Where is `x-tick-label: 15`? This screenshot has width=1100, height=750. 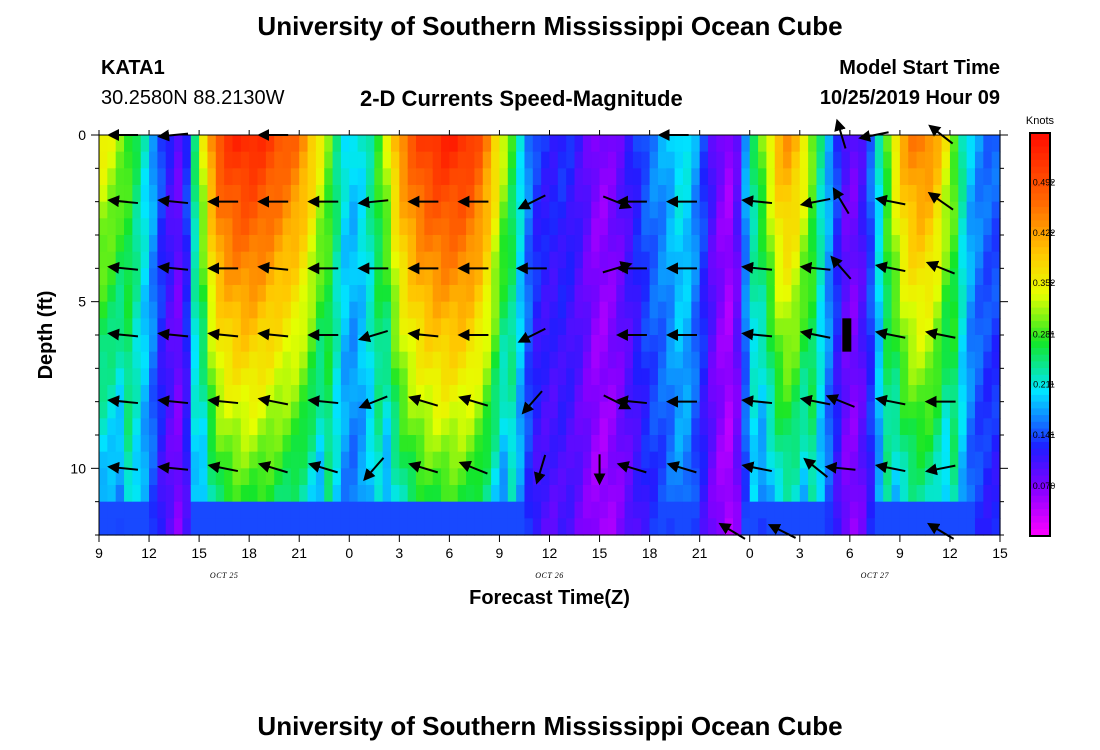 x-tick-label: 15 is located at coordinates (1000, 553).